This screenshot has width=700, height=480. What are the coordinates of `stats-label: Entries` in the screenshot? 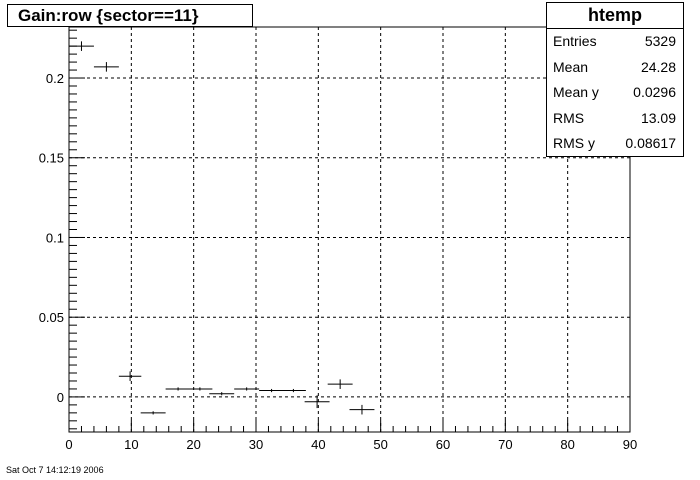 It's located at (575, 41).